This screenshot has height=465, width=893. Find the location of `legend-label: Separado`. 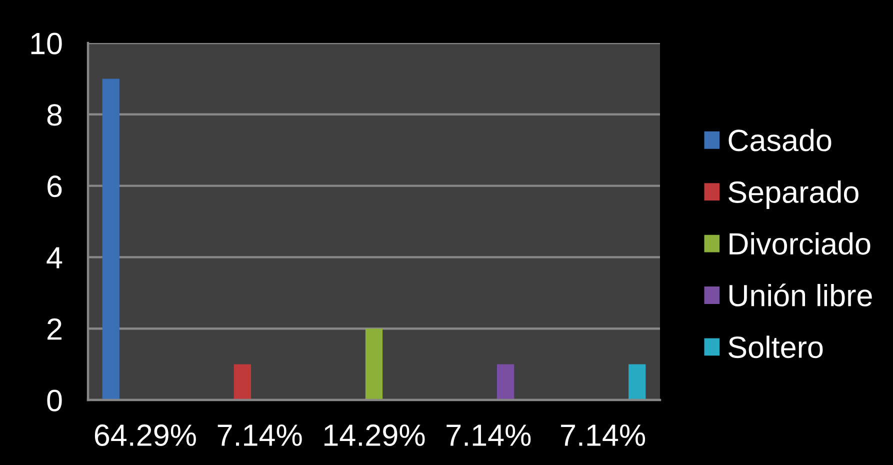

legend-label: Separado is located at coordinates (793, 195).